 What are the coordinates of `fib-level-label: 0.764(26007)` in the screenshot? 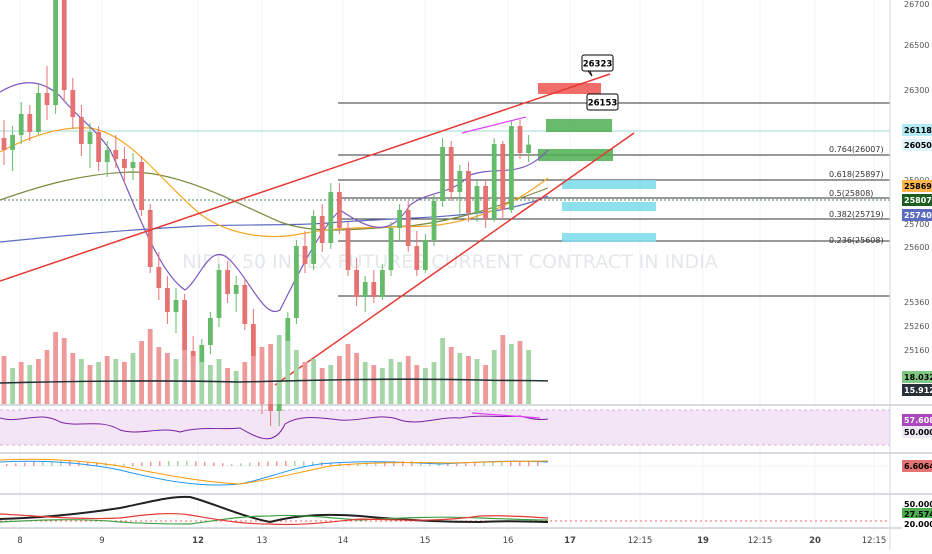 It's located at (856, 149).